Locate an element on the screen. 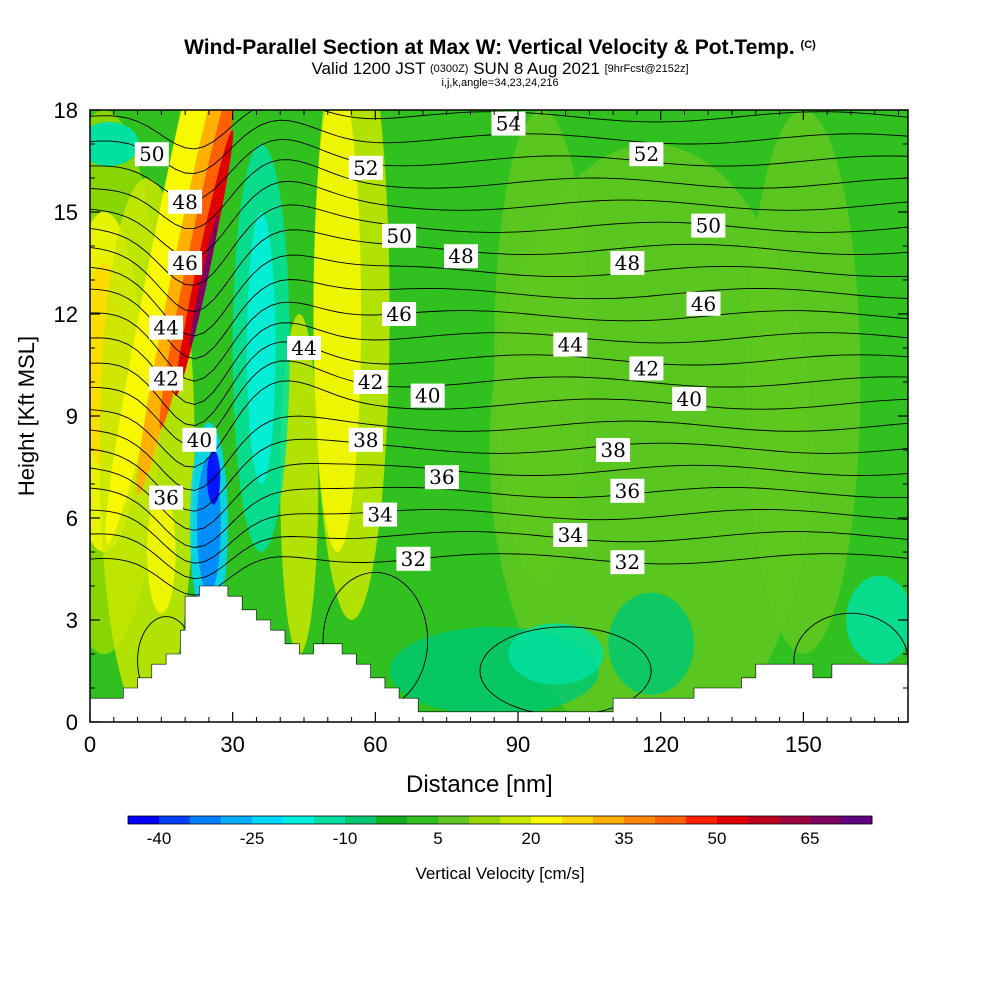 The image size is (1000, 1000). theta-label: 46 is located at coordinates (185, 263).